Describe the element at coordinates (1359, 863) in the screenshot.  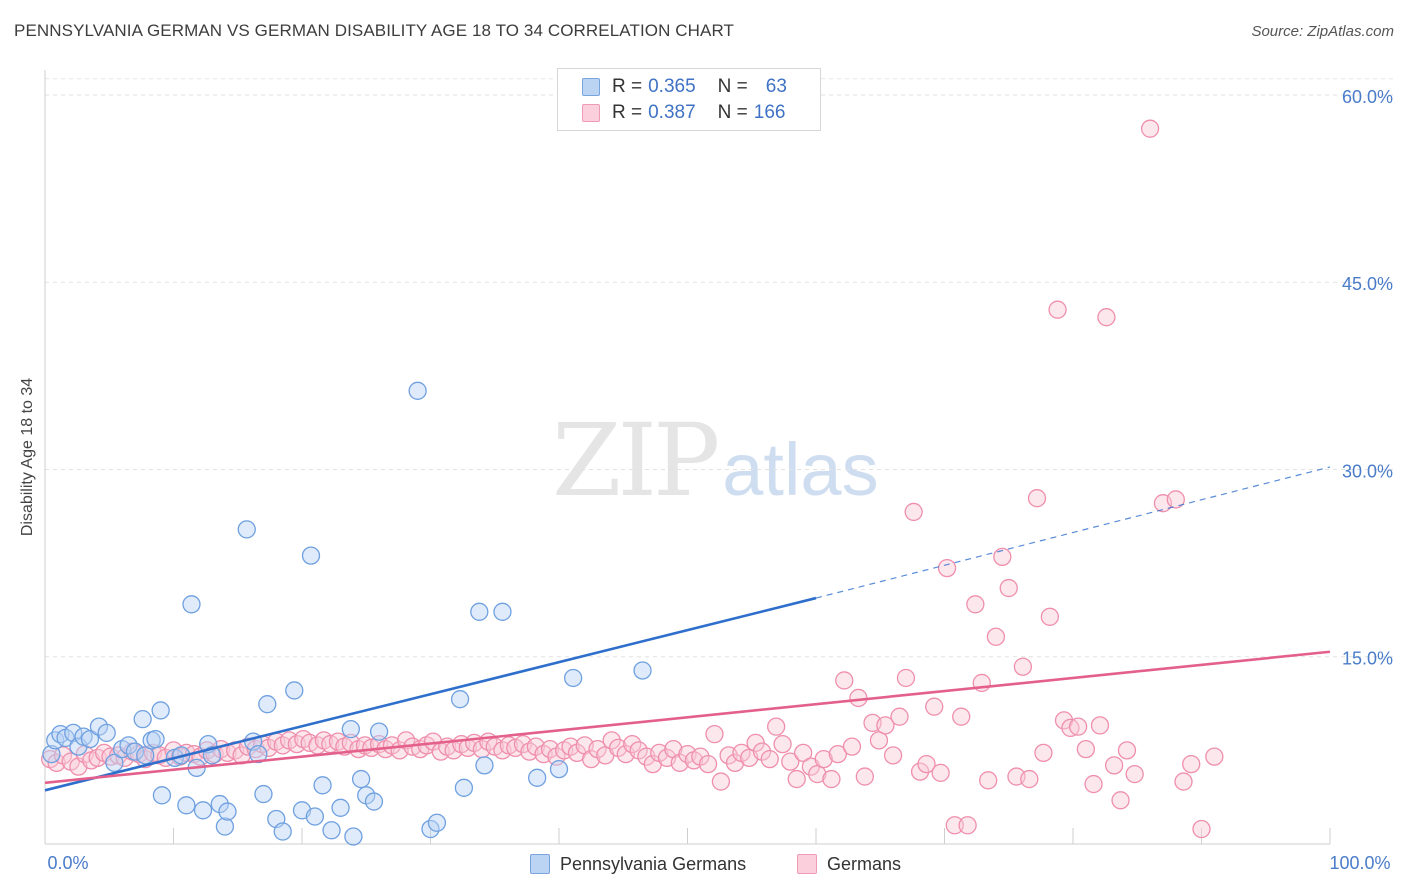
I see `x-tick-label-max: 100.0%` at that location.